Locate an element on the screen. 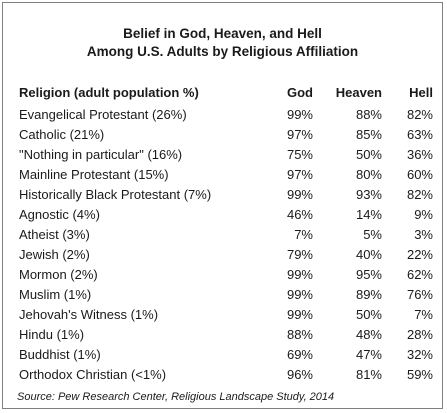  cell-hell: 59% is located at coordinates (419, 374).